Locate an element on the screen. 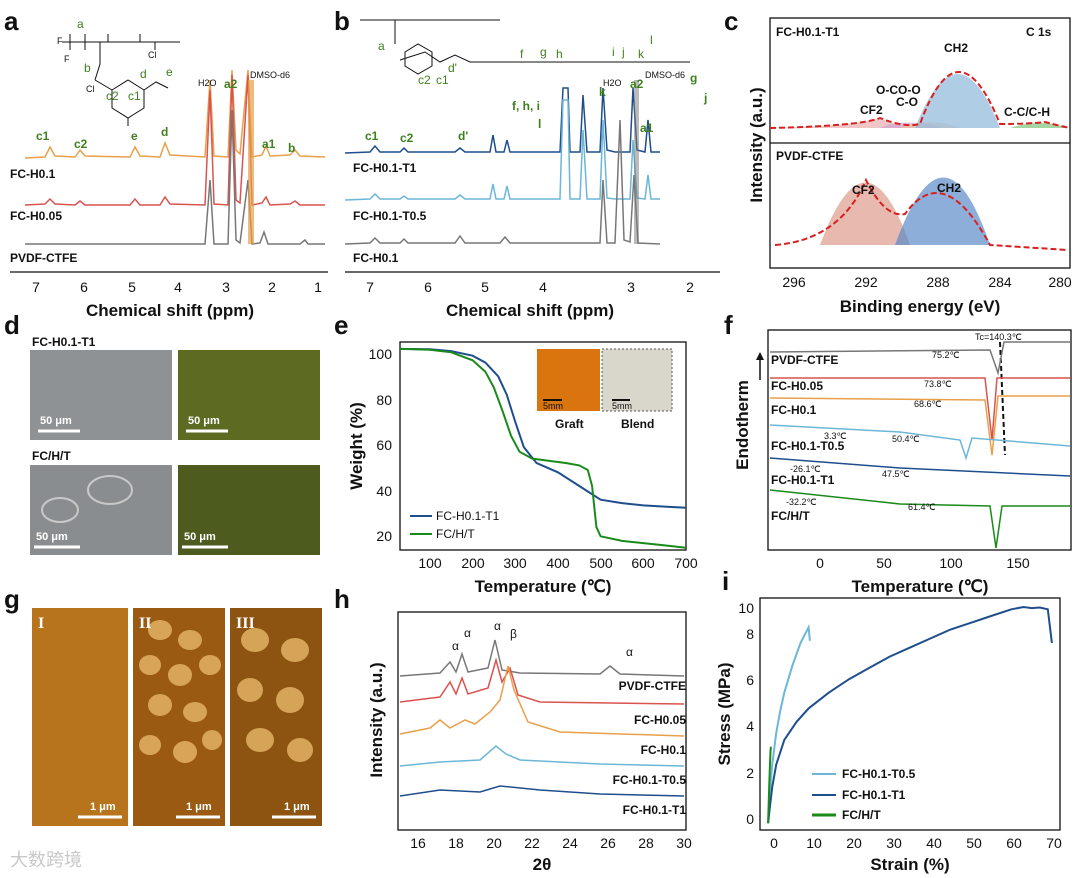 The height and width of the screenshot is (878, 1080). dsc-ann-3: 3.3℃ is located at coordinates (835, 436).